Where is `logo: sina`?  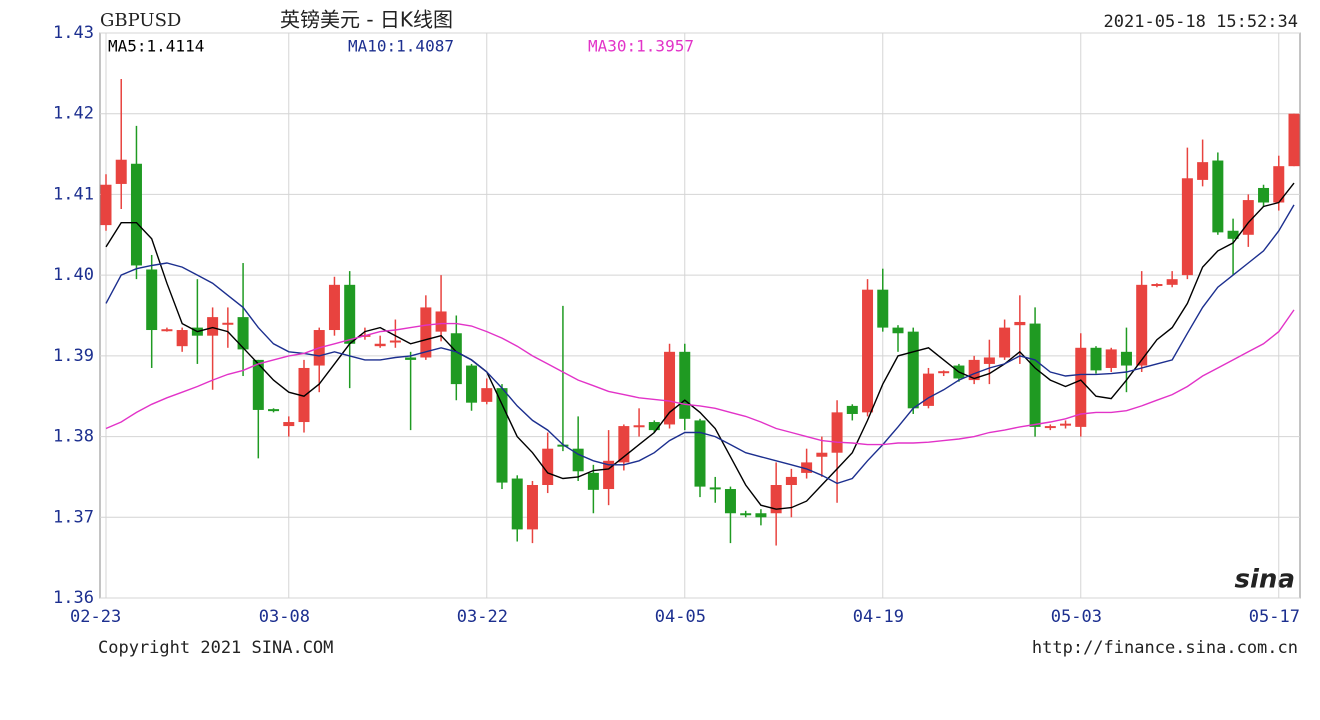 logo: sina is located at coordinates (1265, 580).